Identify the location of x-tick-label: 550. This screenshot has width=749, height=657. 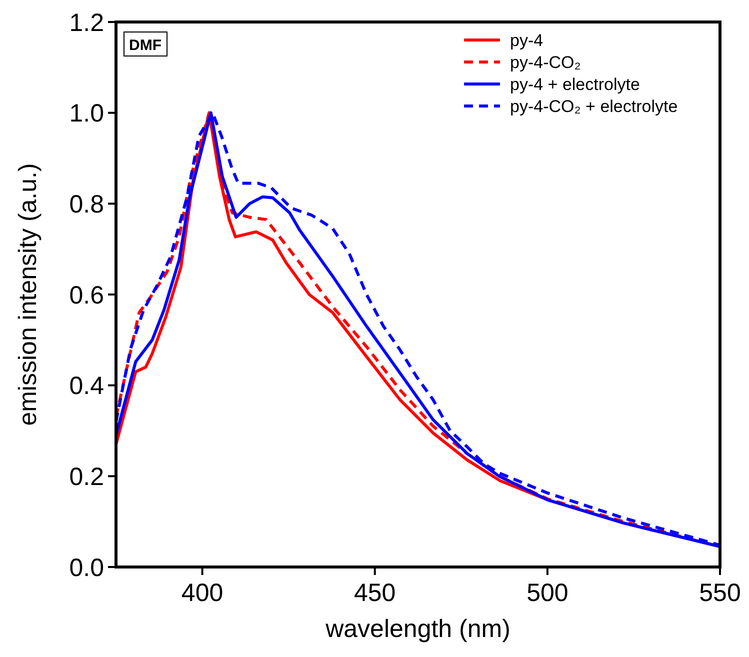
(720, 593).